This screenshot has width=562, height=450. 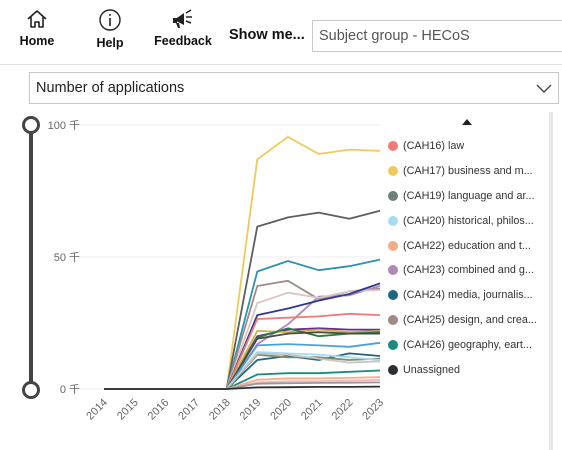 What do you see at coordinates (70, 389) in the screenshot?
I see `y-tick-label: 0 千` at bounding box center [70, 389].